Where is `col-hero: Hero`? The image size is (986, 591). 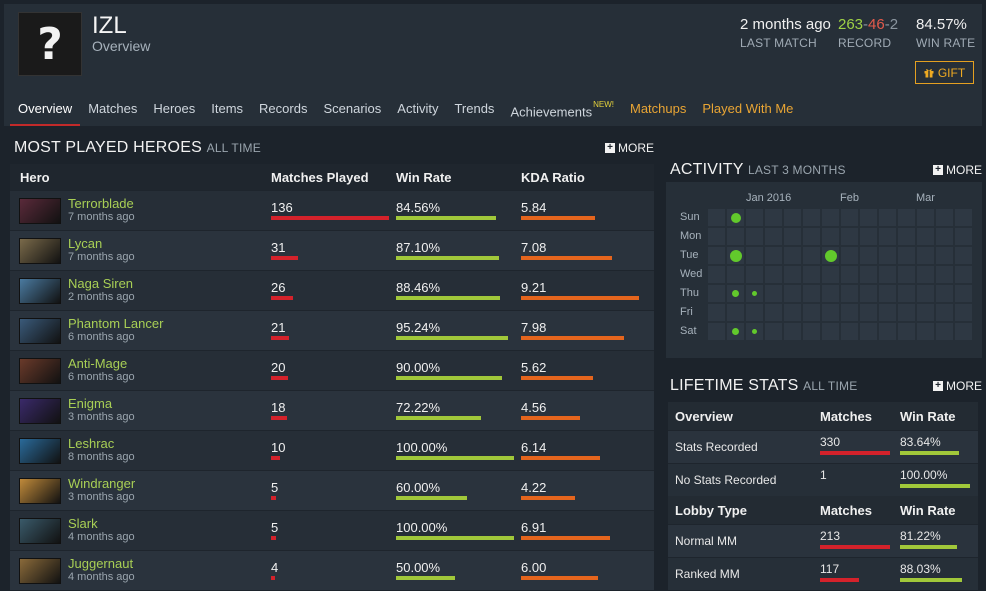 col-hero: Hero is located at coordinates (35, 177).